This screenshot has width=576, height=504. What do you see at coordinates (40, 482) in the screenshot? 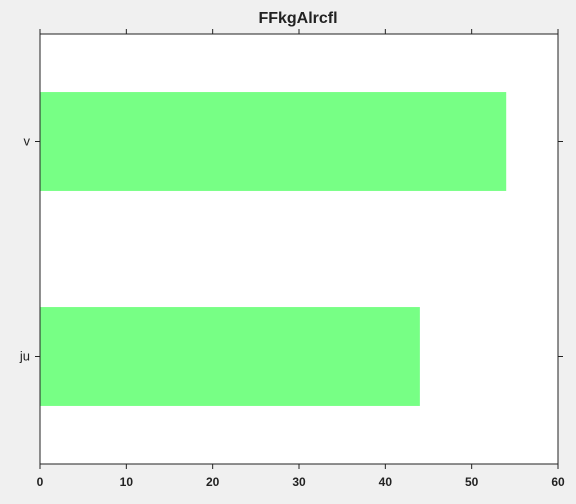
I see `x-tick-label-0: 0` at bounding box center [40, 482].